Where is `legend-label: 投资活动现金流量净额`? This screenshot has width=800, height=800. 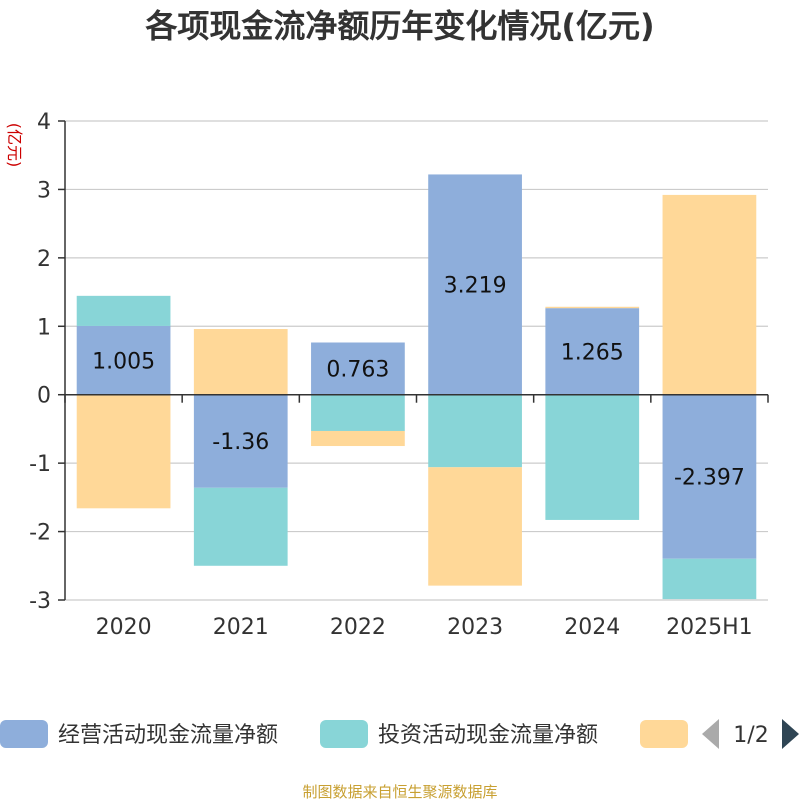
legend-label: 投资活动现金流量净额 is located at coordinates (488, 735).